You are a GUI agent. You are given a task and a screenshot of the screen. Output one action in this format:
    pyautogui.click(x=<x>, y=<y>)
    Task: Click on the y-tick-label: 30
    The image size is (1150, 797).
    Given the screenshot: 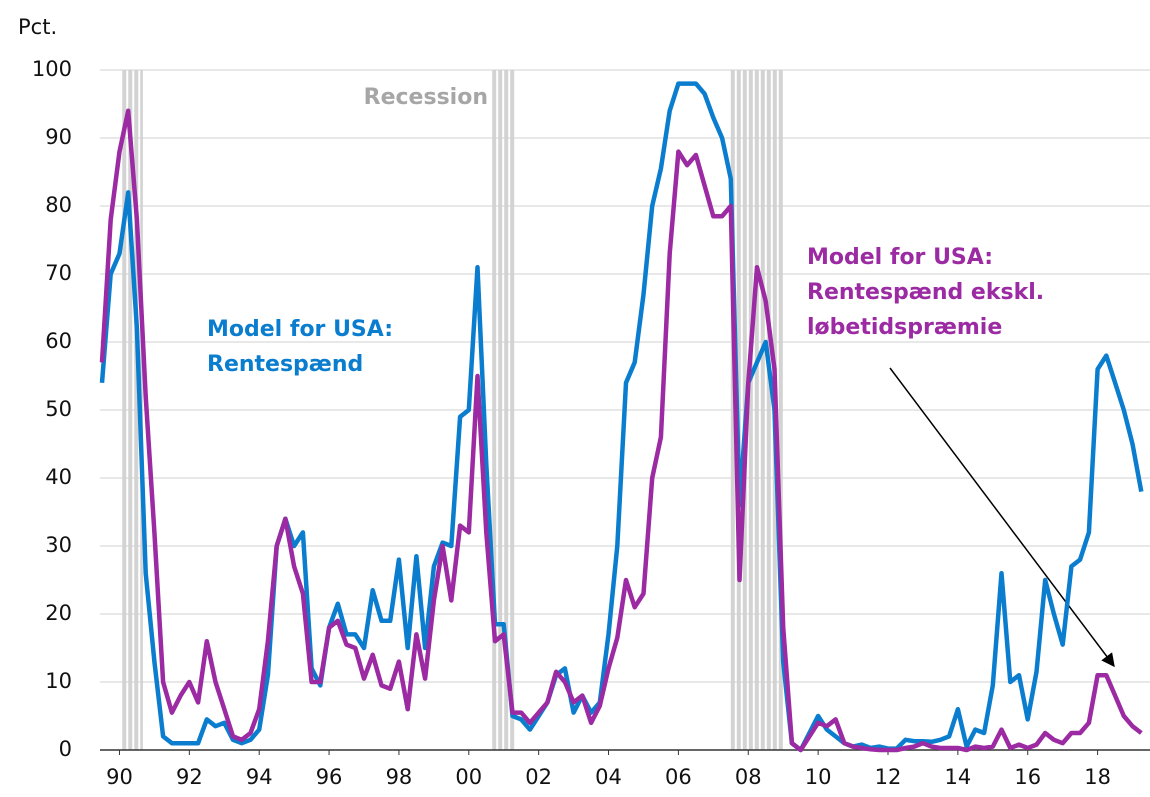 What is the action you would take?
    pyautogui.click(x=58, y=545)
    